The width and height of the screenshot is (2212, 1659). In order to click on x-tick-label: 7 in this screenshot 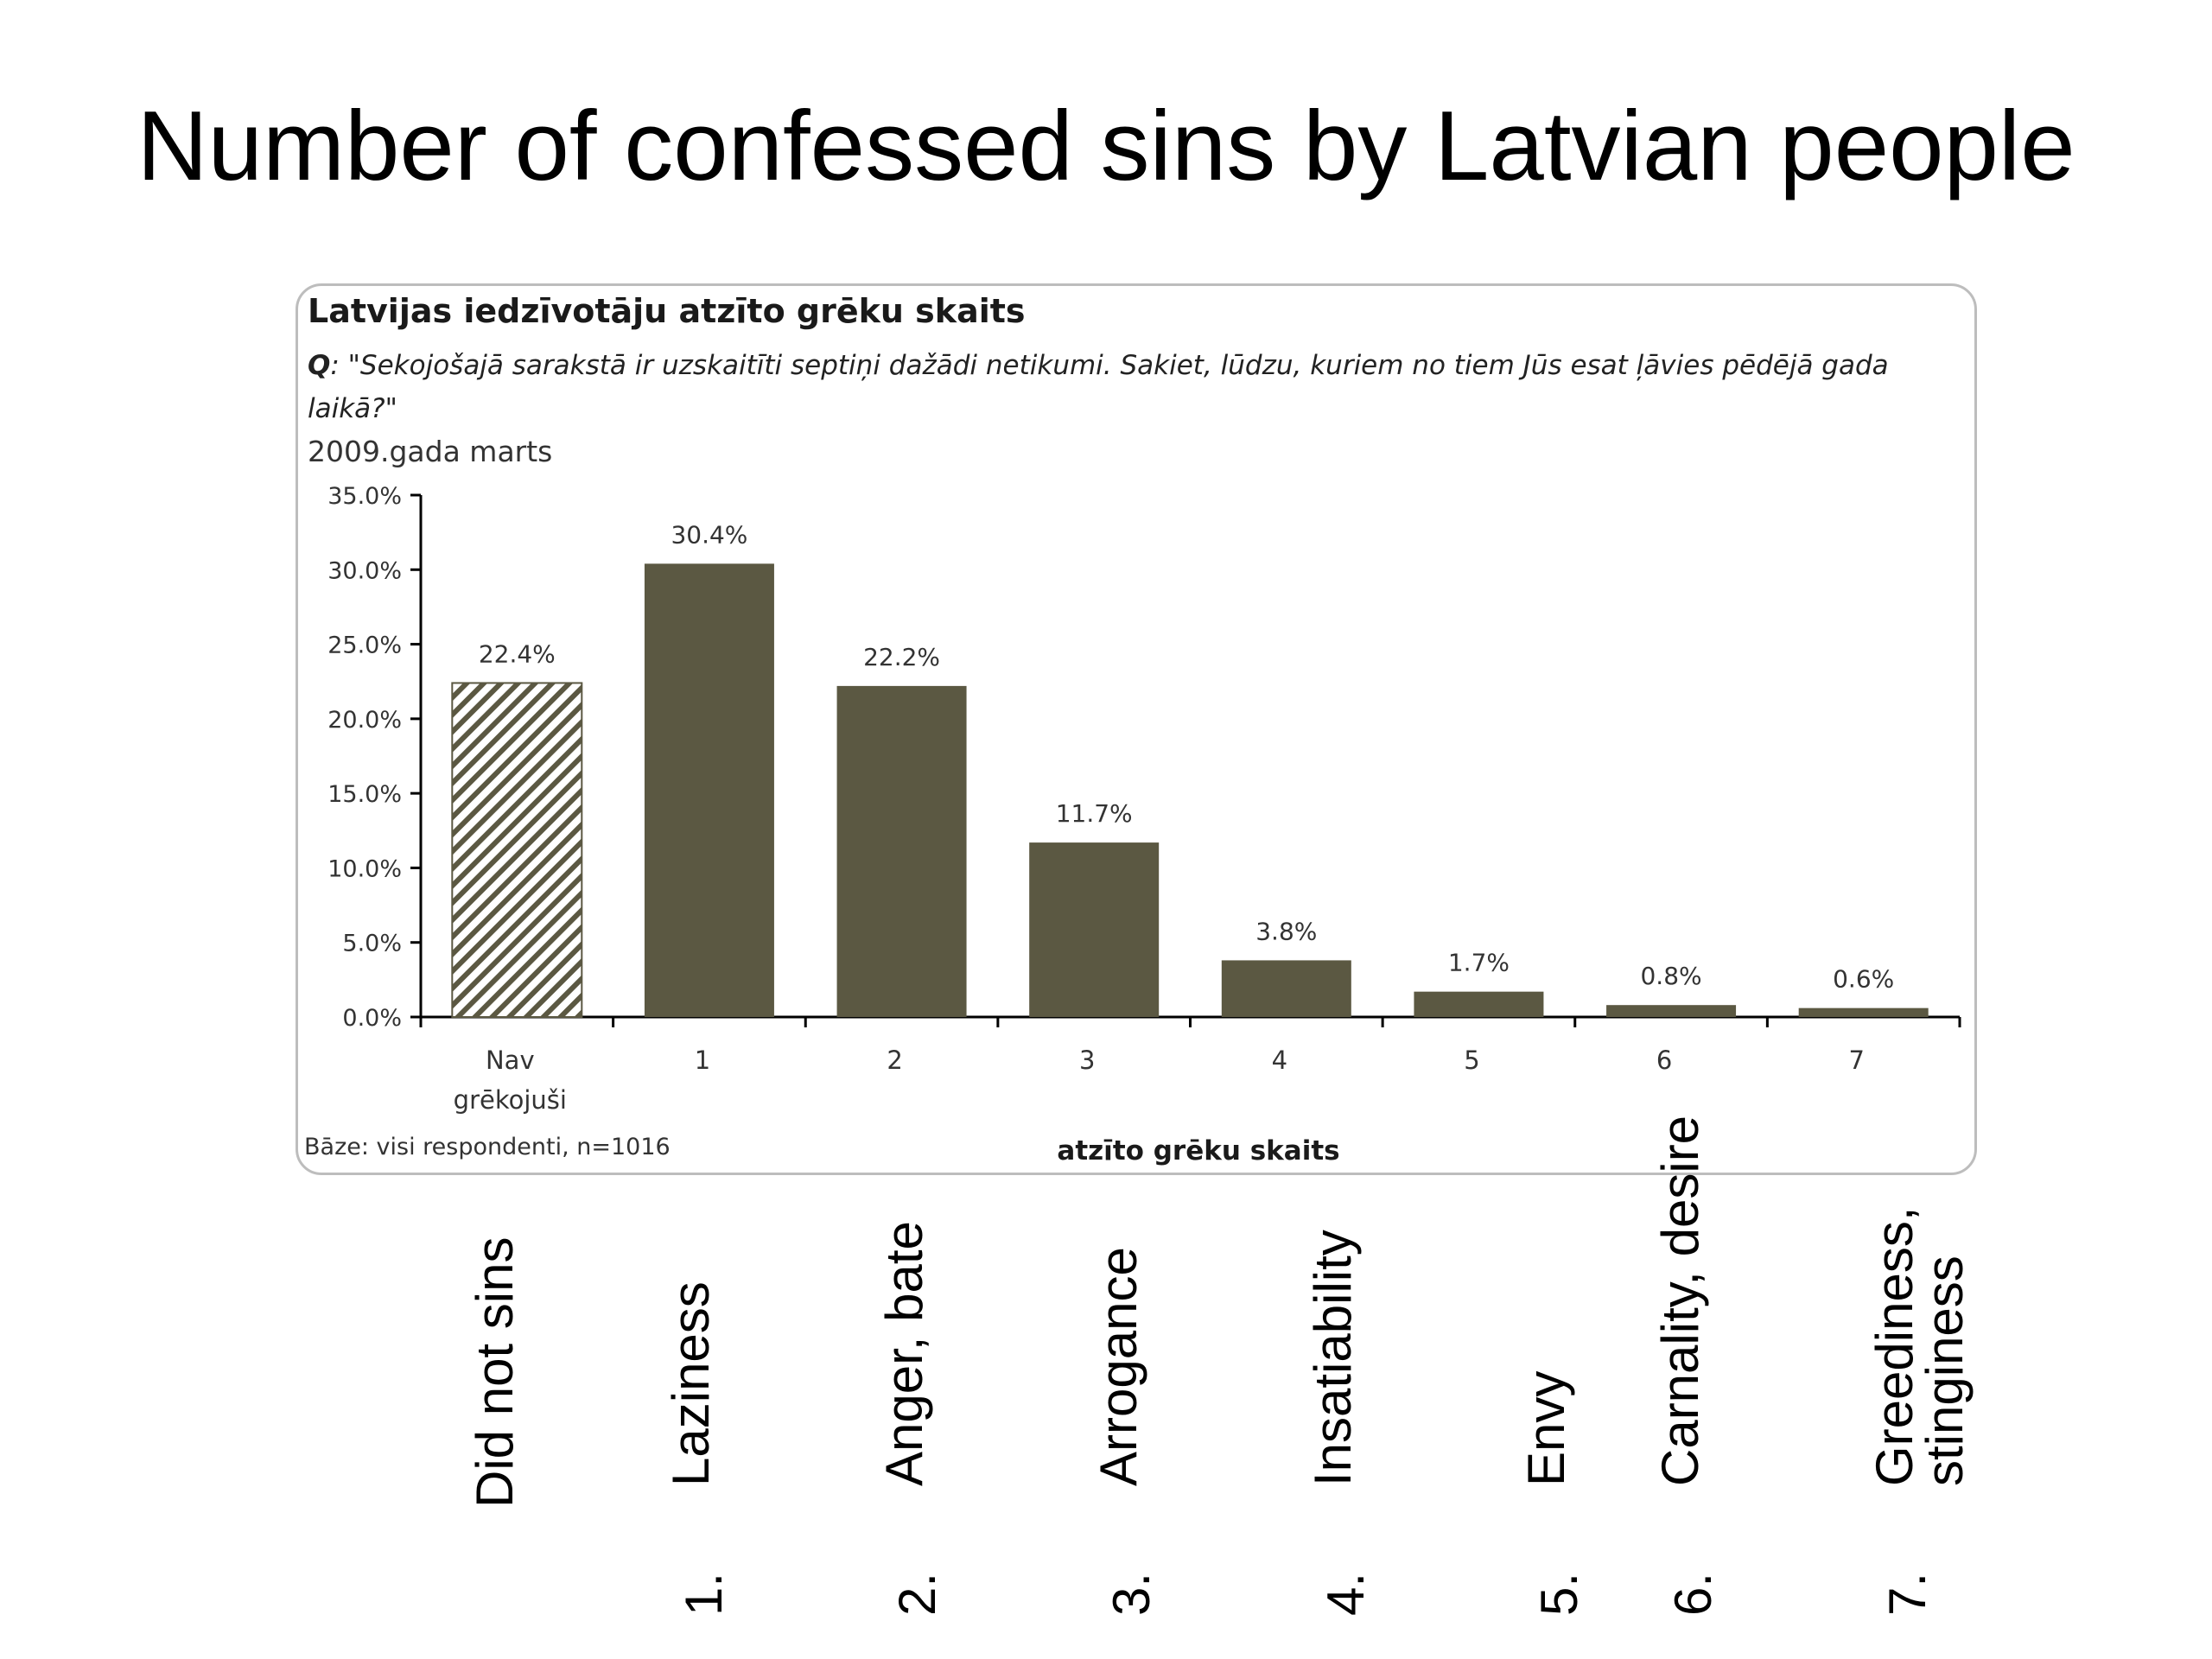, I will do `click(1856, 1060)`.